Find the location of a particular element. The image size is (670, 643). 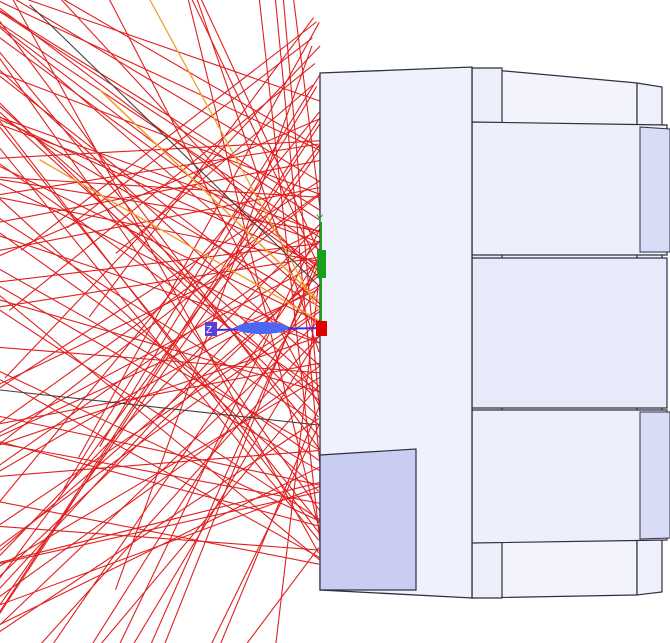

lens-cutout-top is located at coordinates (654, 189).